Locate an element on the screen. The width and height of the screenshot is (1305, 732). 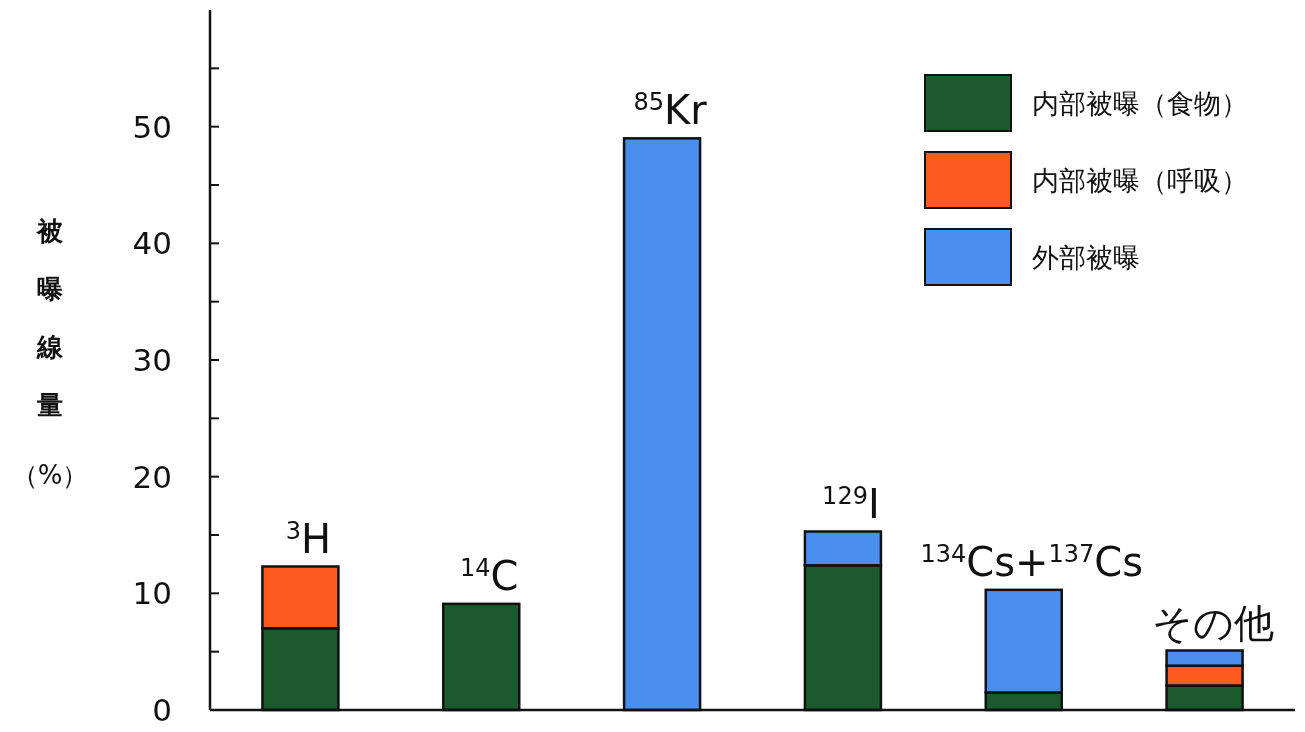
y-tick-label: 0 is located at coordinates (162, 710).